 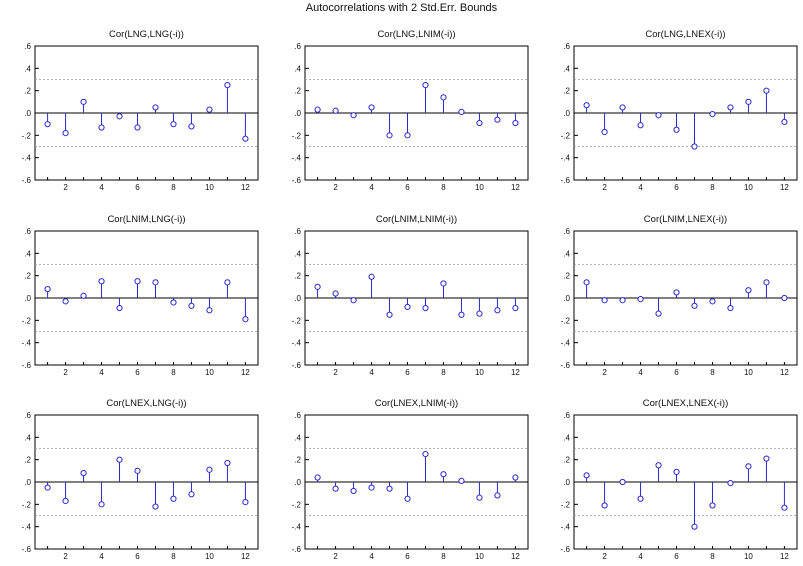 What do you see at coordinates (686, 403) in the screenshot?
I see `panel-title: Cor(LNEX,LNEX(-i))` at bounding box center [686, 403].